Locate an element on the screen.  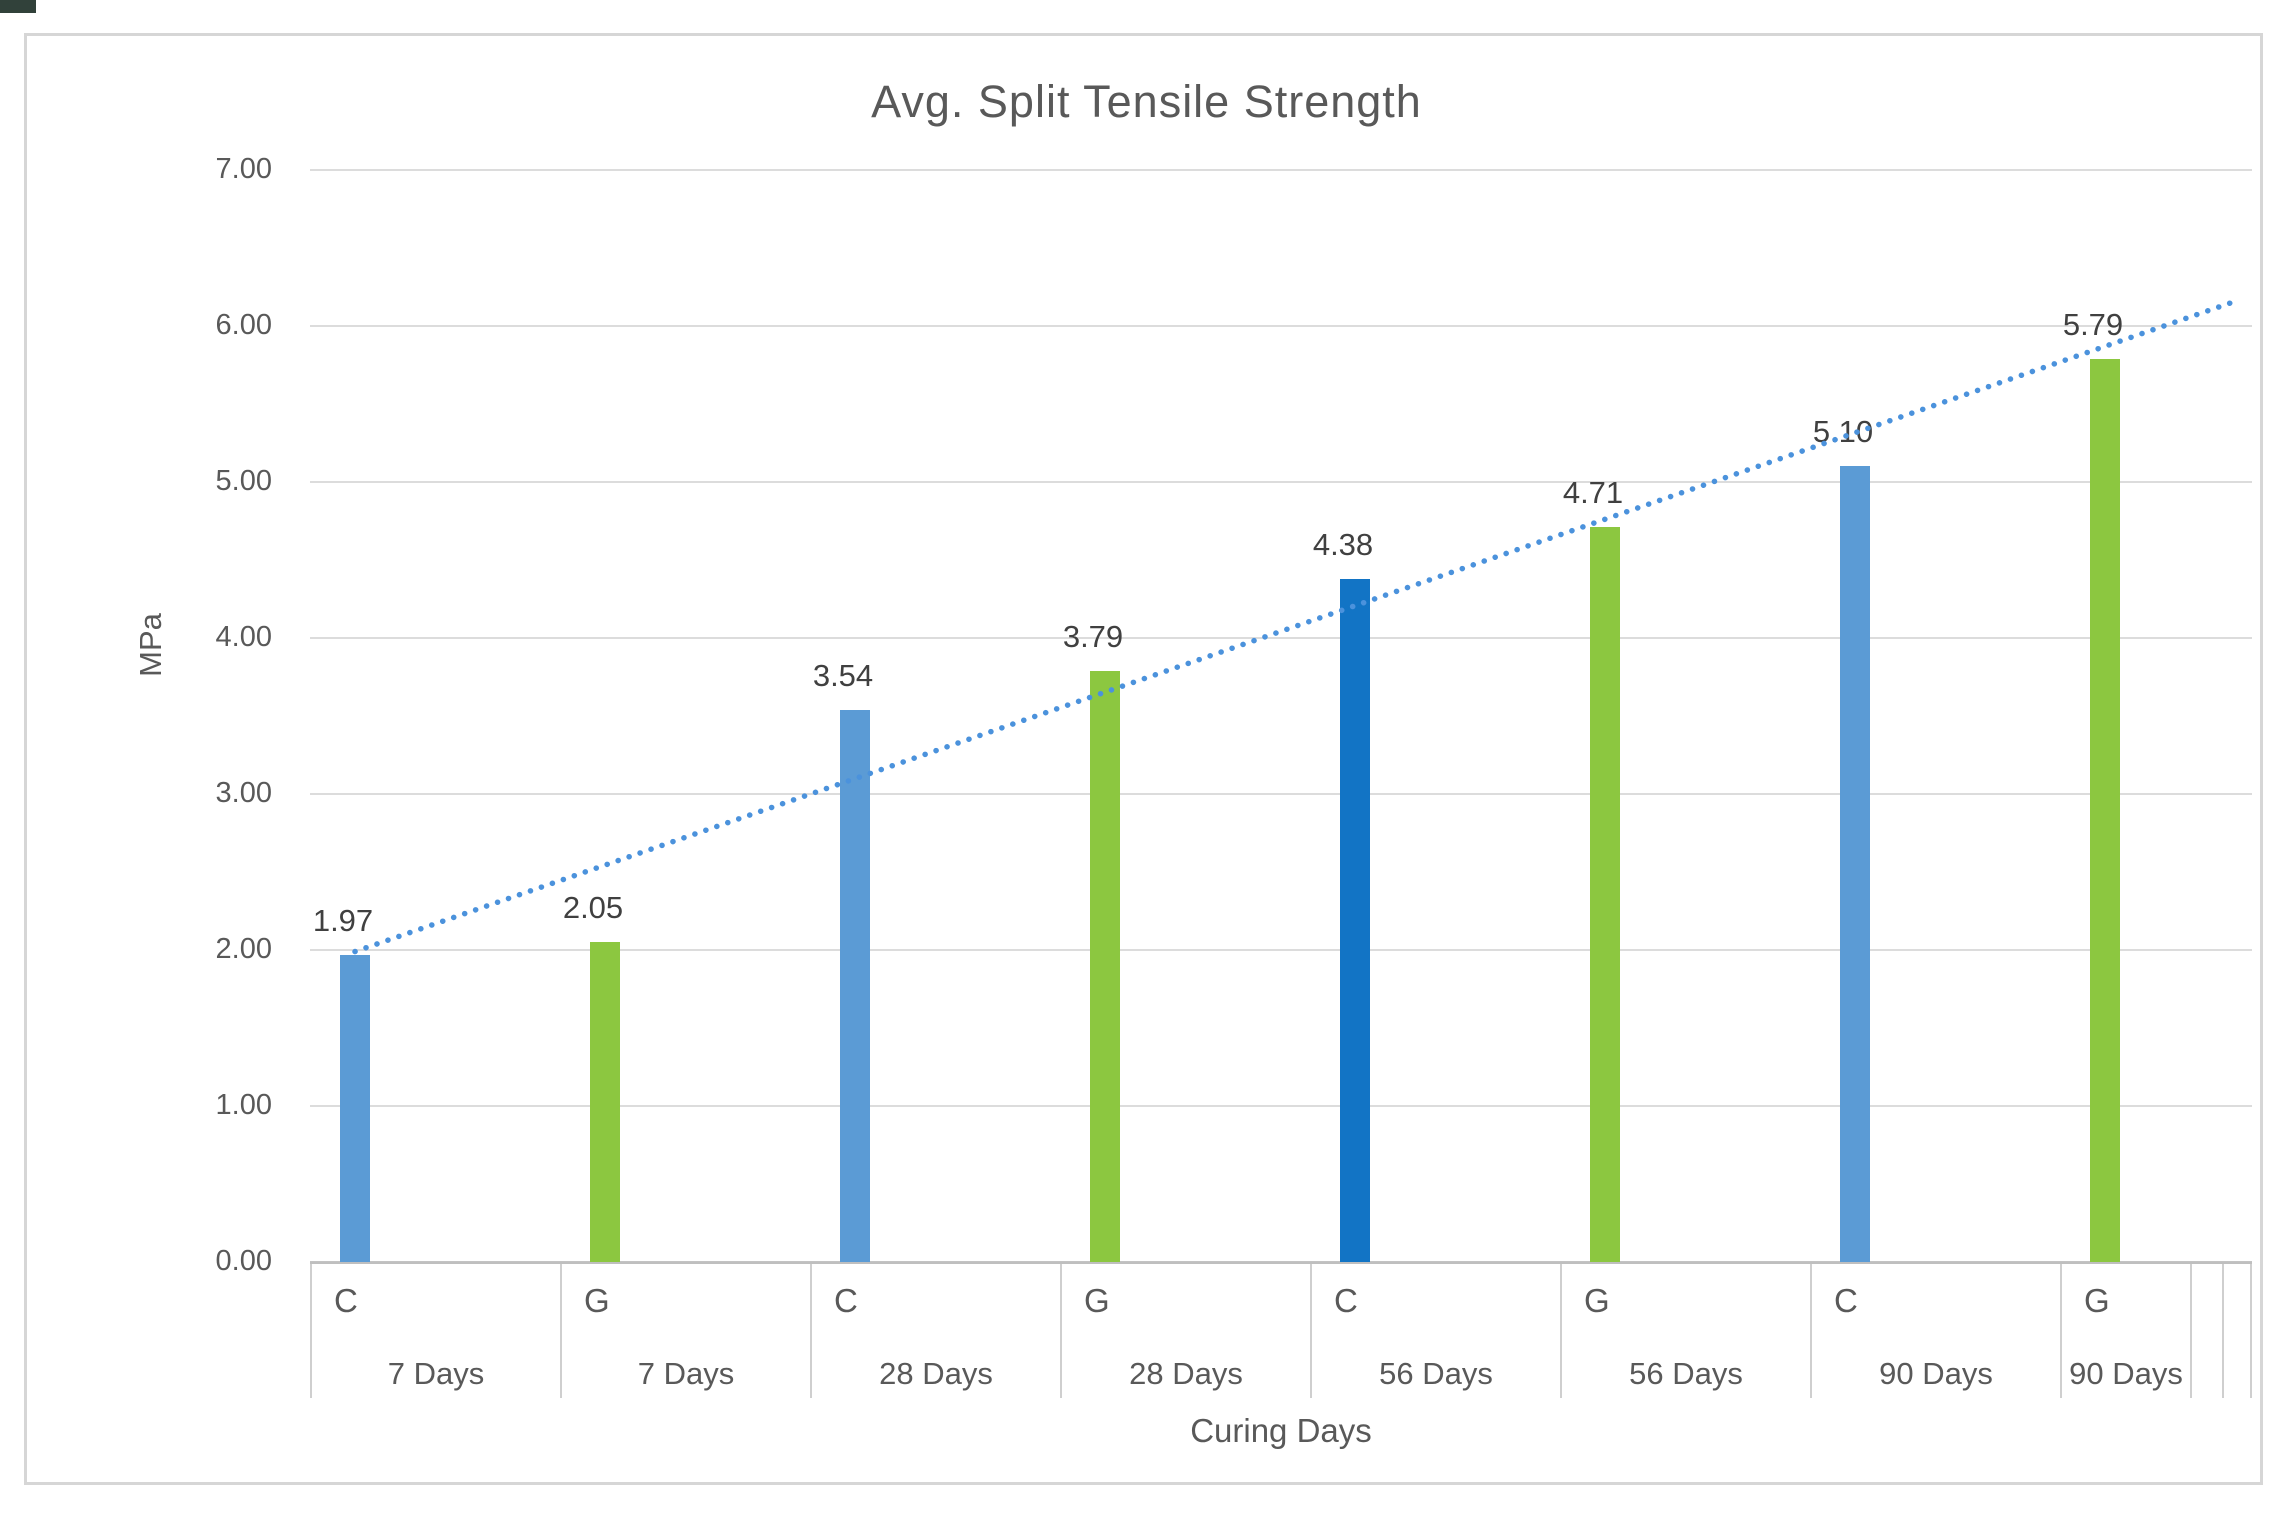
bar-value-label: 4.71 is located at coordinates (1593, 493).